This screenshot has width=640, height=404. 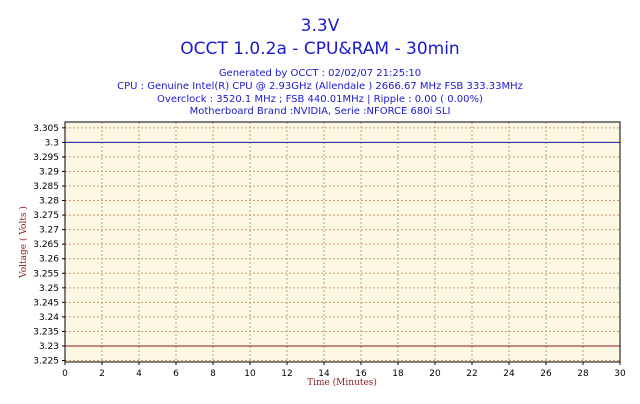 I want to click on x-tick-labels: 0 2 4 6 8 10 12 14 16 18 20 22 24 26 28 30, so click(x=344, y=374).